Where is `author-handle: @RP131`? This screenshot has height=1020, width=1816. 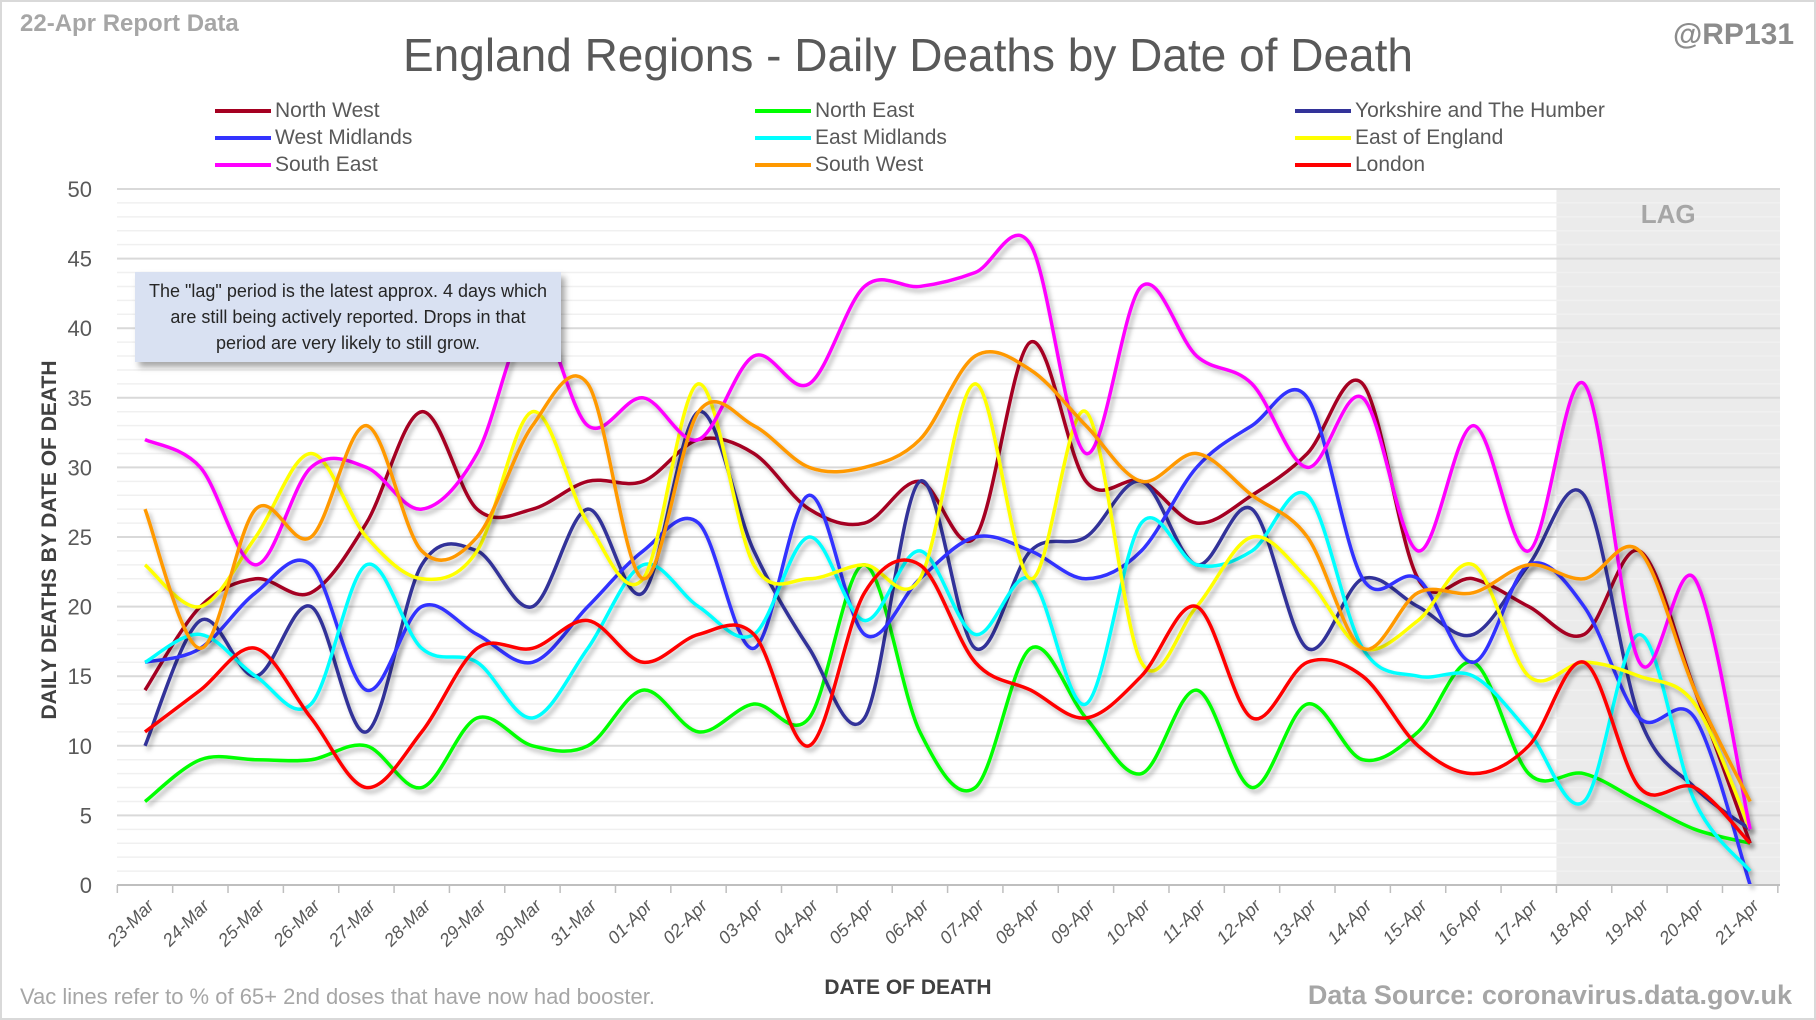 author-handle: @RP131 is located at coordinates (1733, 34).